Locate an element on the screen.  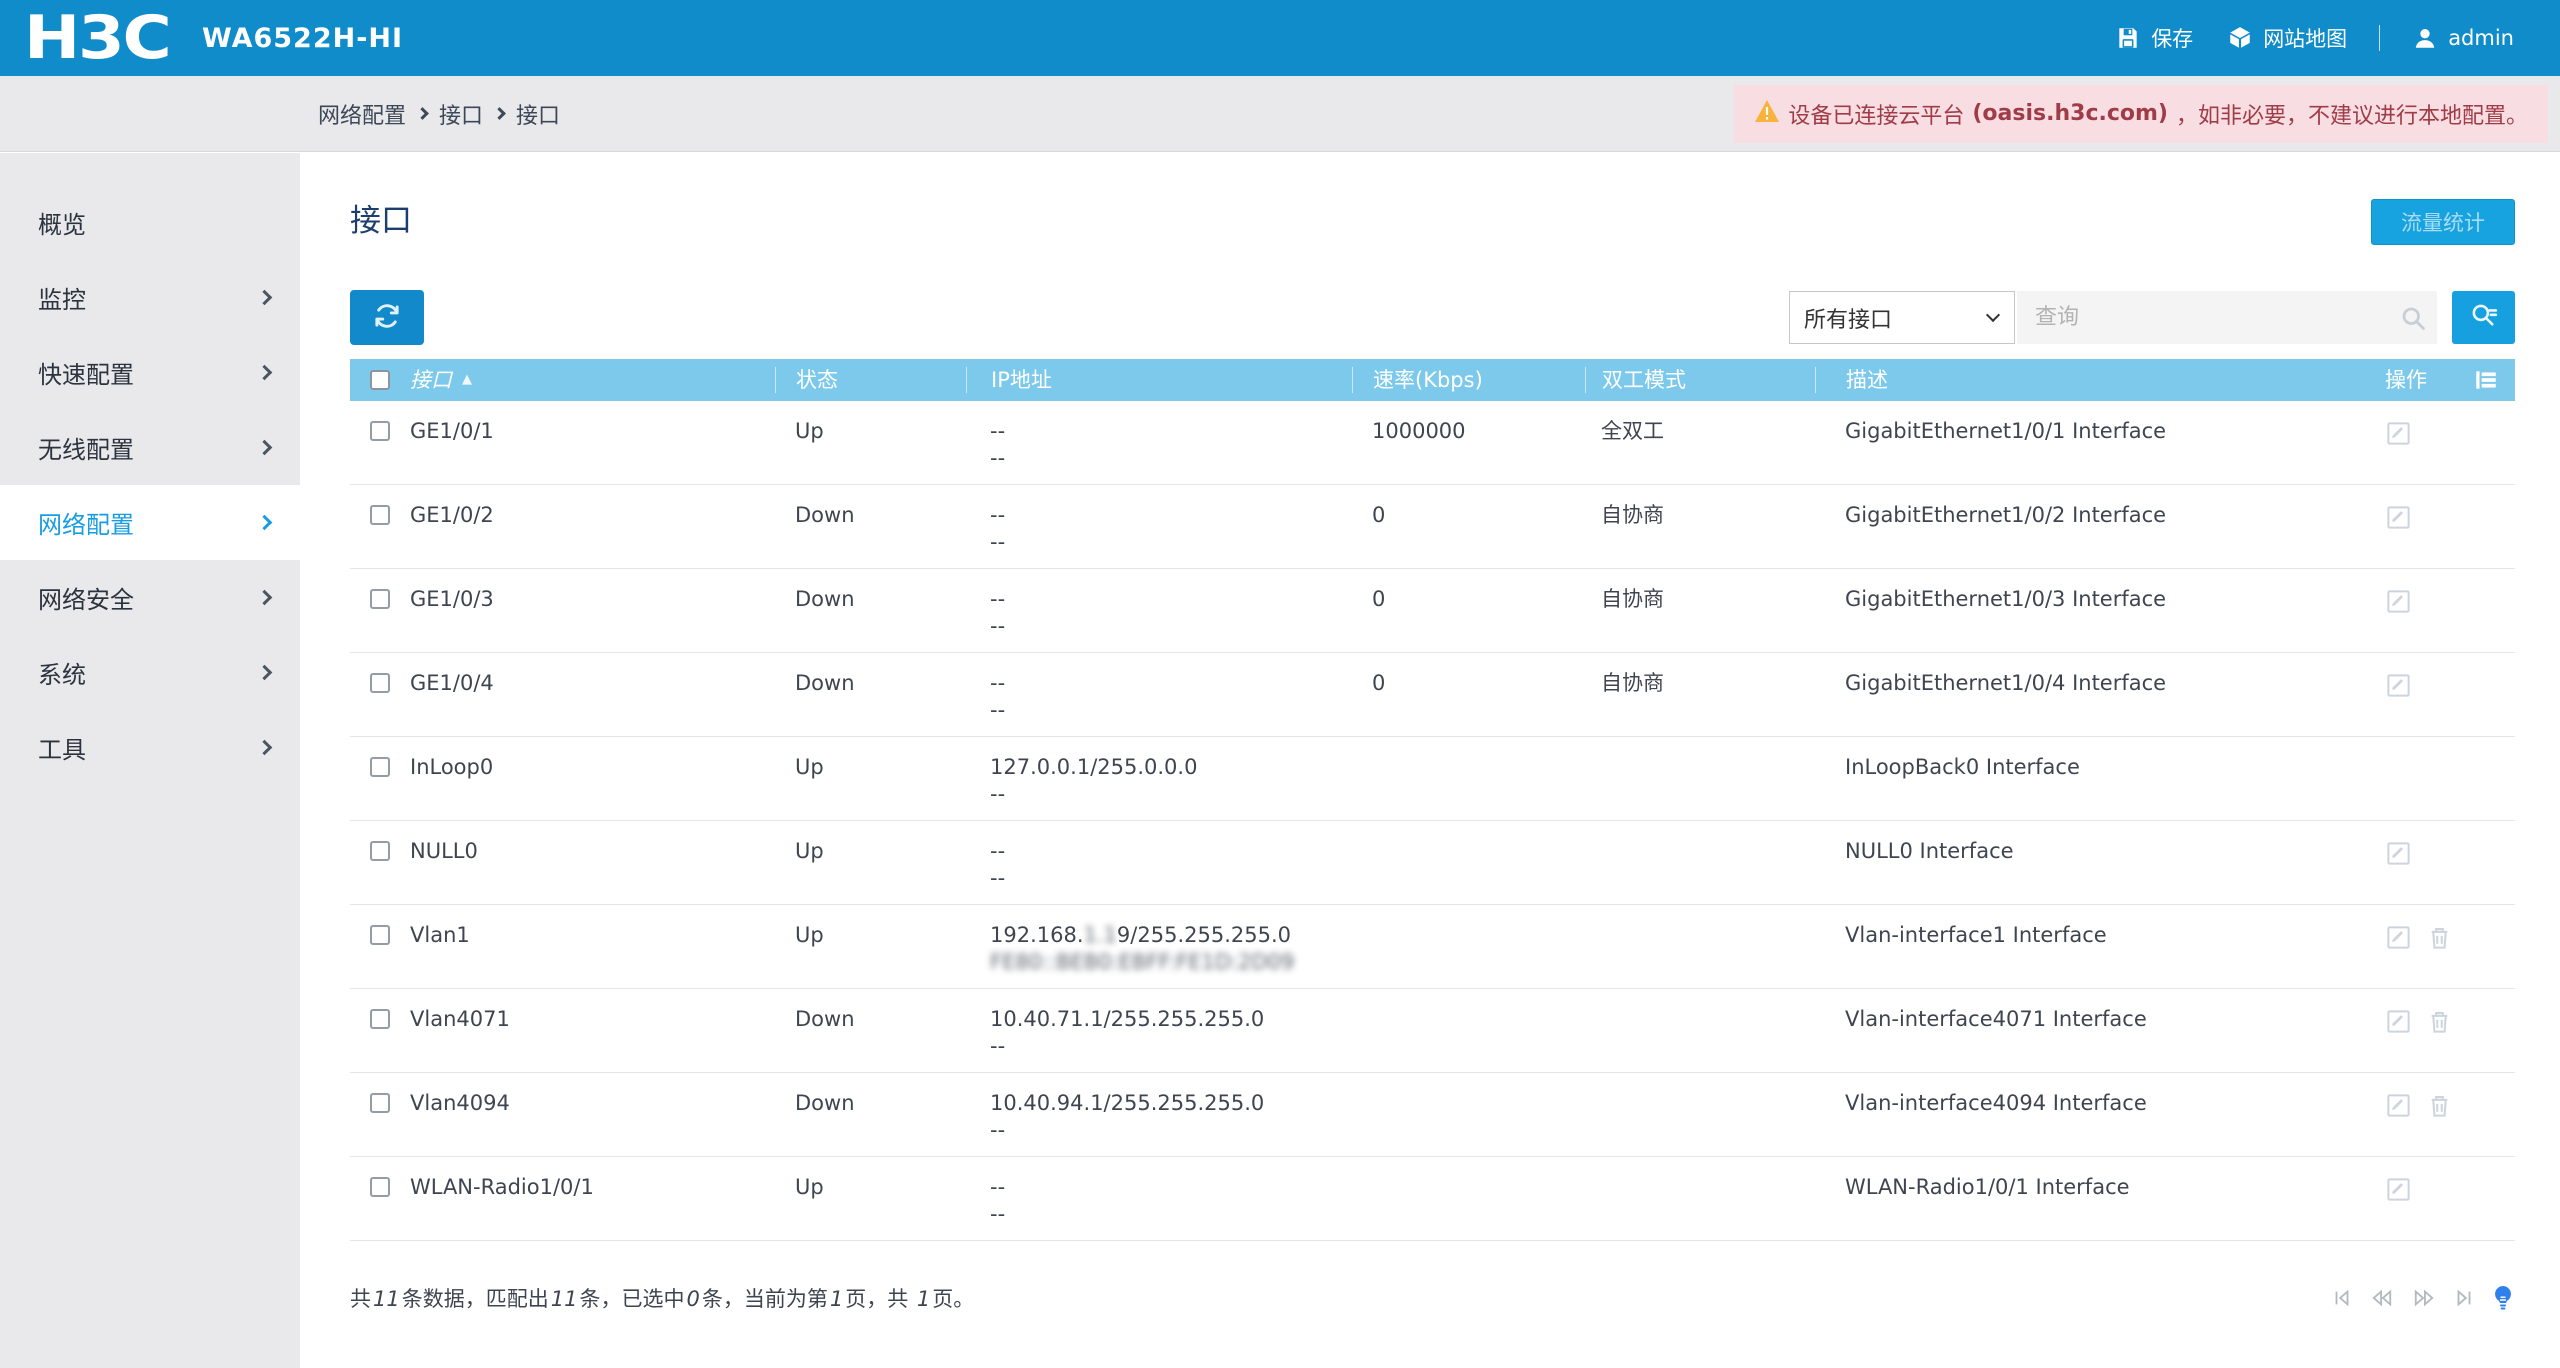
user-menu: admin is located at coordinates (2463, 38).